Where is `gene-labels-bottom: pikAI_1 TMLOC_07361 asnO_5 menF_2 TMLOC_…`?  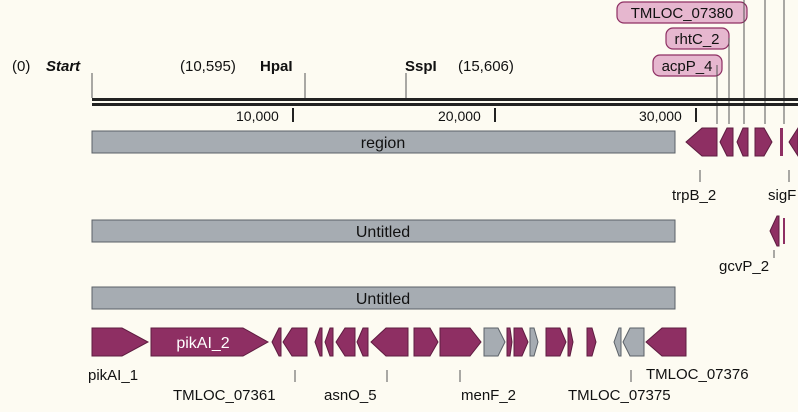 gene-labels-bottom: pikAI_1 TMLOC_07361 asnO_5 menF_2 TMLOC_… is located at coordinates (418, 385).